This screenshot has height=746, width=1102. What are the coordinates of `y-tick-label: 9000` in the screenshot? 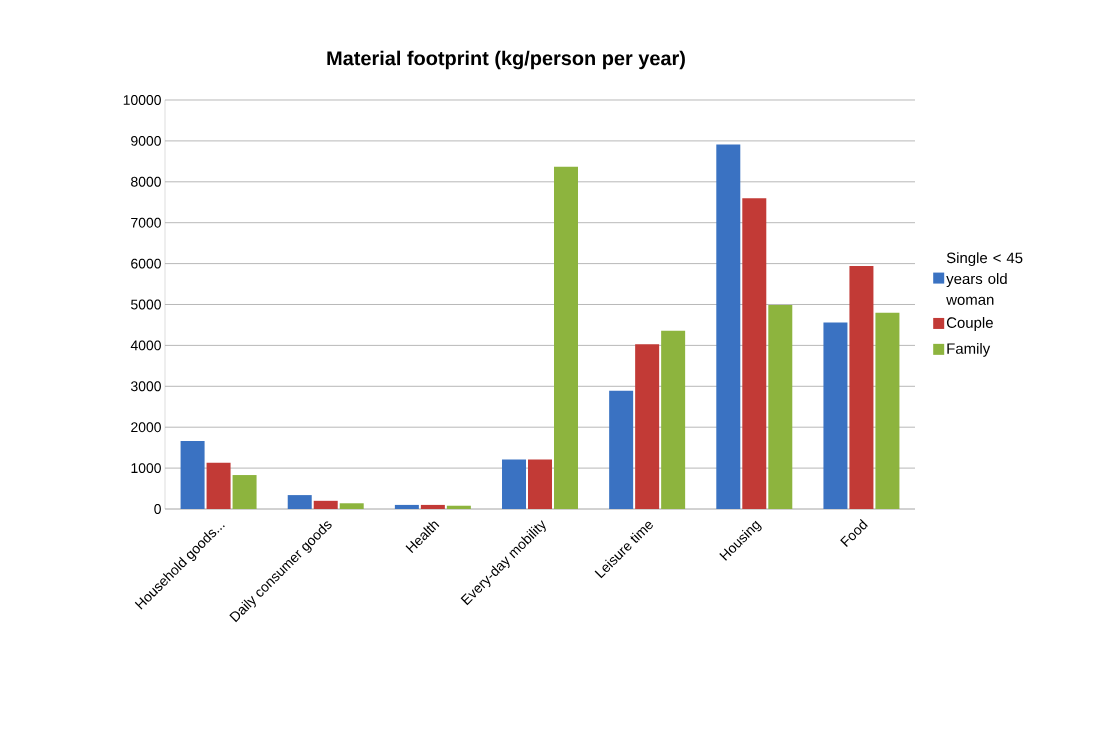 It's located at (146, 140).